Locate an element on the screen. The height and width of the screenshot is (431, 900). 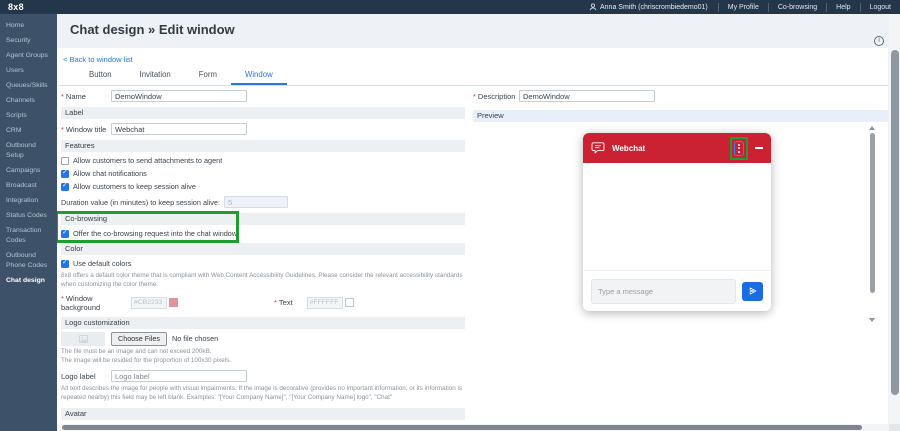
choose-files-button: Choose Files is located at coordinates (139, 338).